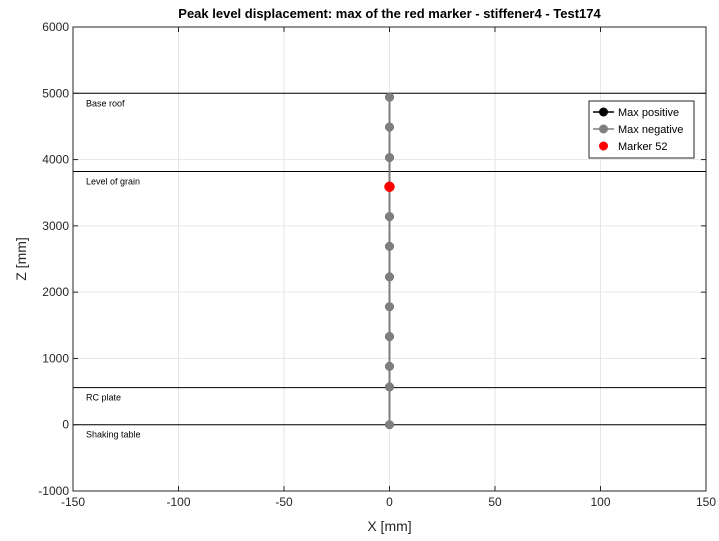 The width and height of the screenshot is (719, 541). Describe the element at coordinates (55, 93) in the screenshot. I see `y-tick-label: 5000` at that location.